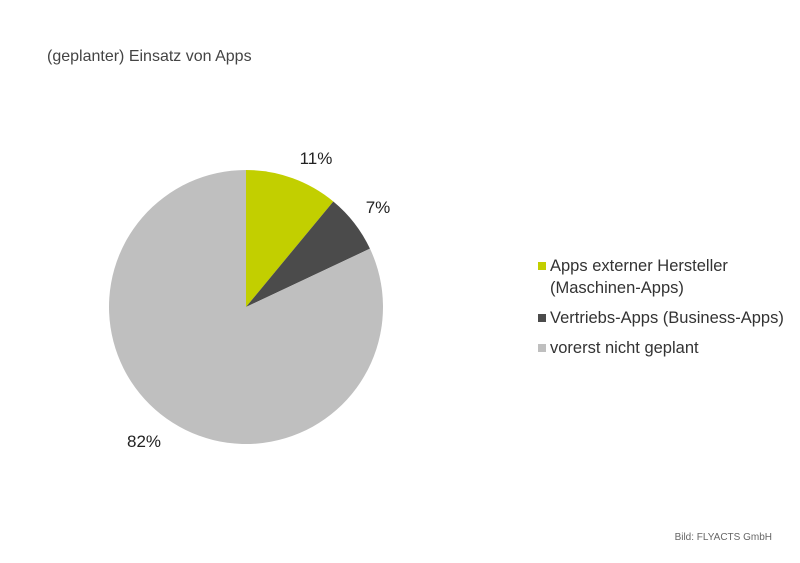  Describe the element at coordinates (290, 238) in the screenshot. I see `pie-slice-maschinen-apps` at that location.